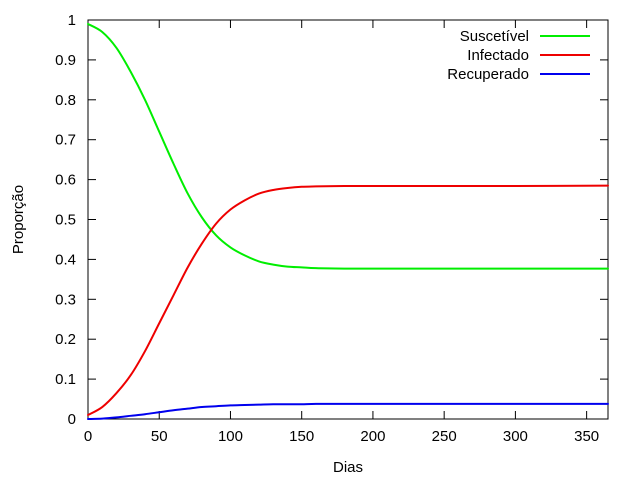  I want to click on x-tick-label: 0, so click(88, 436).